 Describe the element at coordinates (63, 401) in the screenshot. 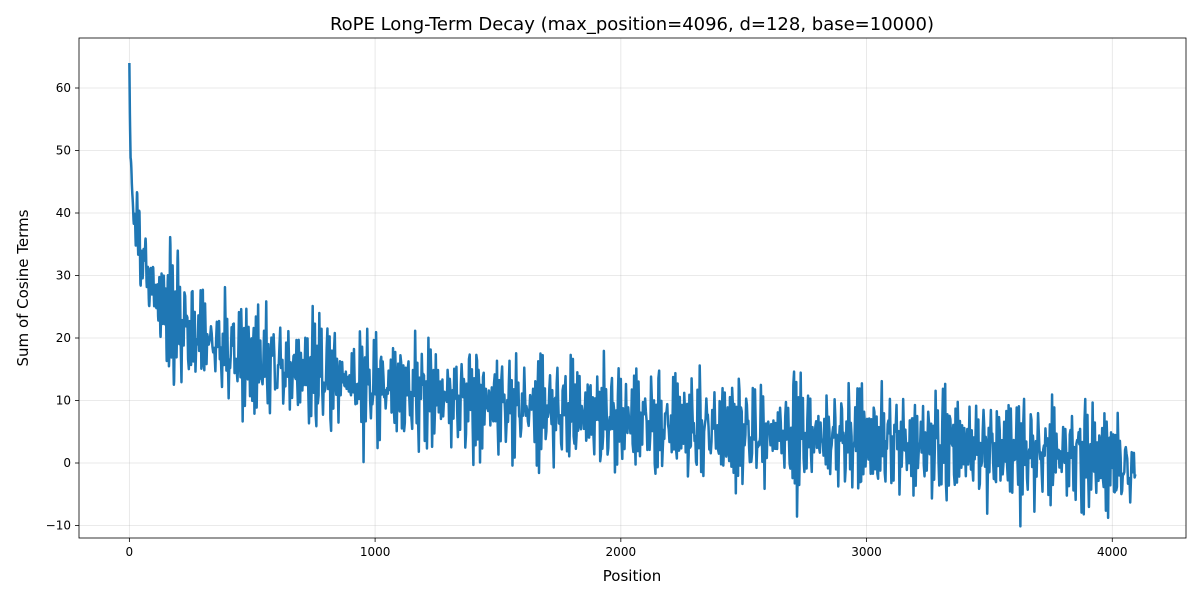

I see `y-tick-label: 10` at that location.